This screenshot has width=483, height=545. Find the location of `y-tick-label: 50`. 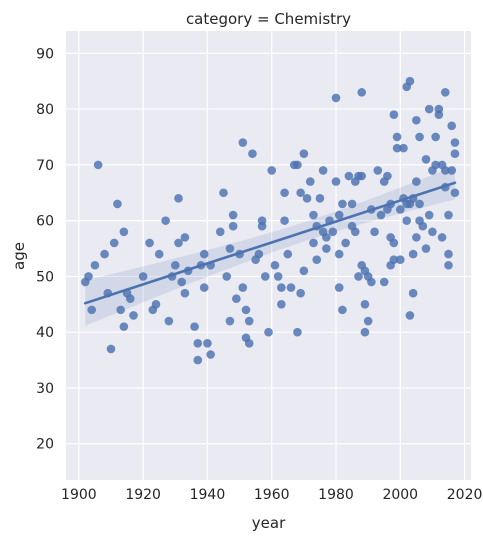

y-tick-label: 50 is located at coordinates (45, 277).